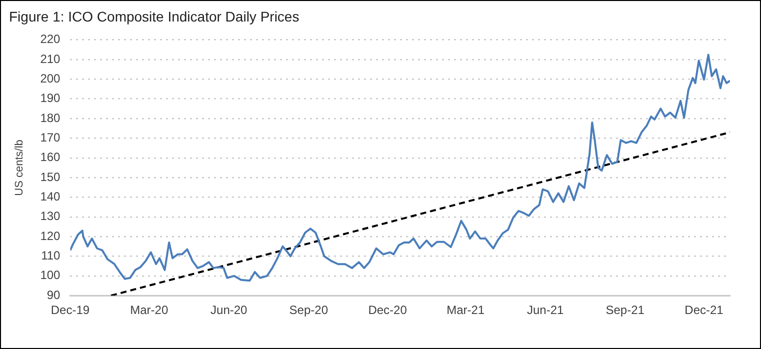  Describe the element at coordinates (154, 16) in the screenshot. I see `chart-title: Figure 1: ICO Composite Indicator Daily Prices` at that location.